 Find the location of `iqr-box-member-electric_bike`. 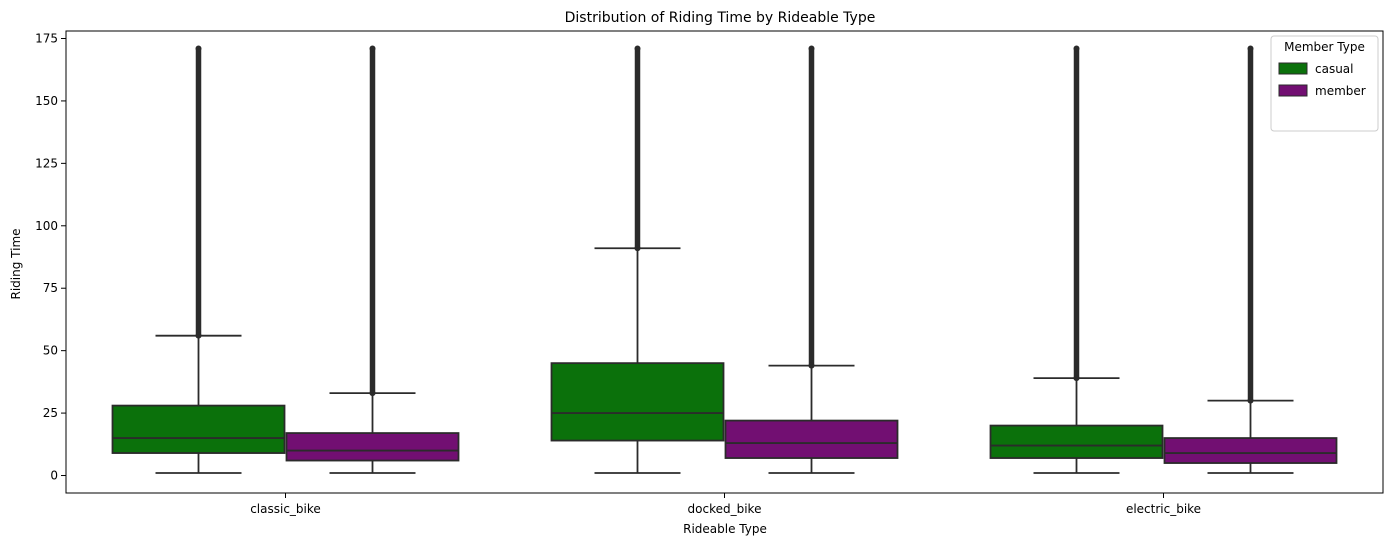

iqr-box-member-electric_bike is located at coordinates (1250, 450).